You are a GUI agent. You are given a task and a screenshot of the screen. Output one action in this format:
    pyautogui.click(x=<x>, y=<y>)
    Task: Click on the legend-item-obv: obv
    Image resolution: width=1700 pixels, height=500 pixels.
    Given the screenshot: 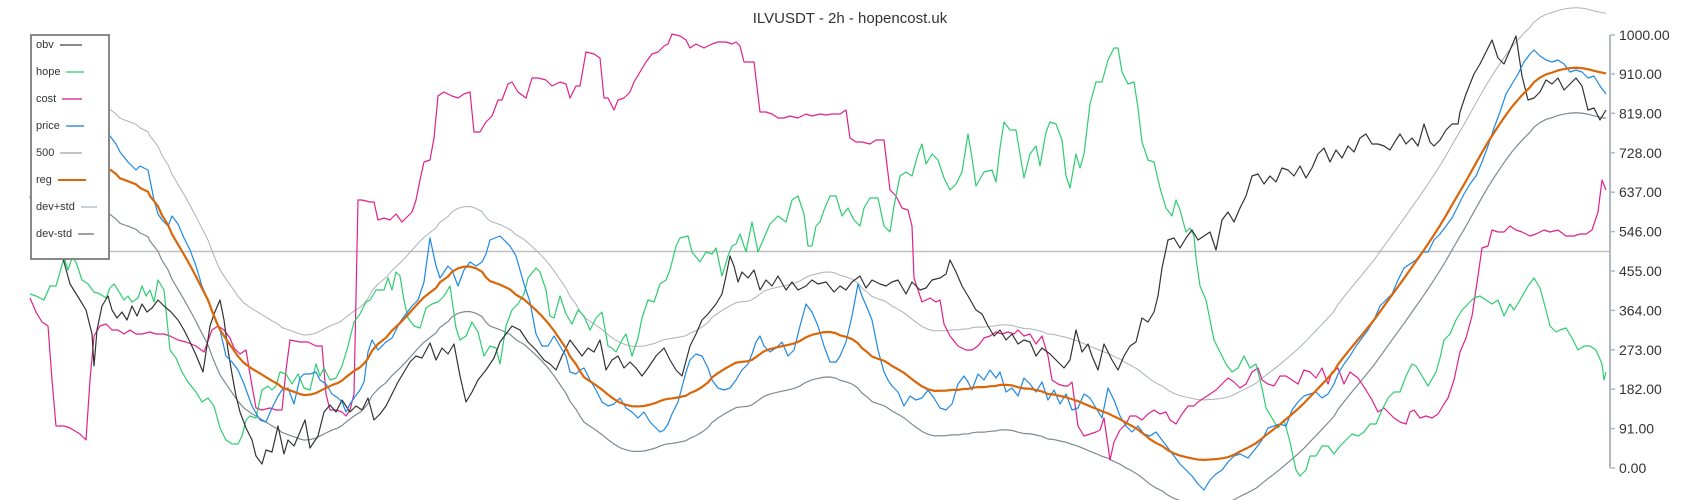 What is the action you would take?
    pyautogui.click(x=59, y=45)
    